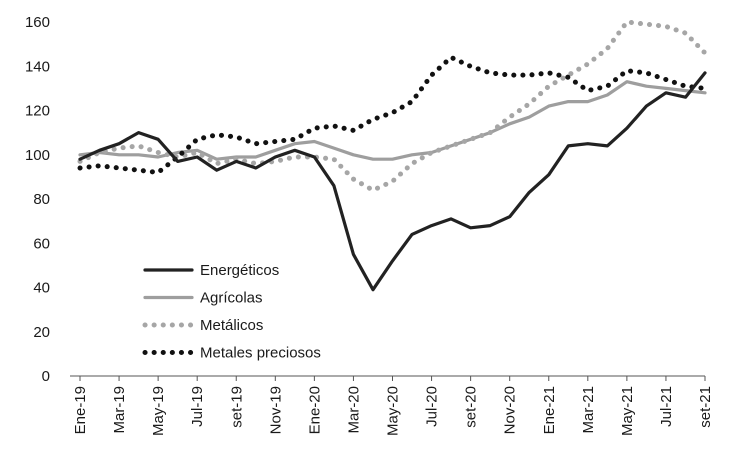 This screenshot has height=461, width=747. Describe the element at coordinates (231, 325) in the screenshot. I see `legend-label: Metálicos` at that location.